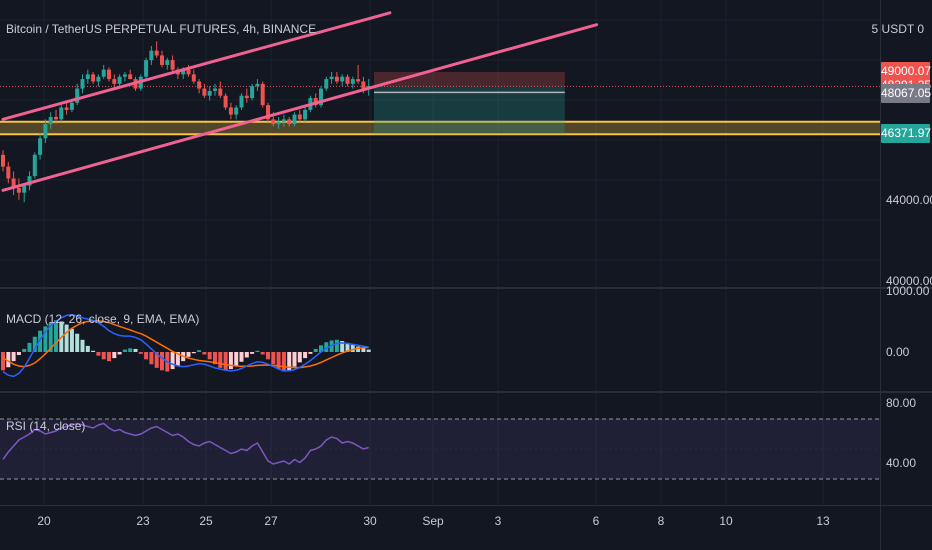 This screenshot has width=932, height=550. Describe the element at coordinates (498, 521) in the screenshot. I see `time-label-3: 3` at that location.